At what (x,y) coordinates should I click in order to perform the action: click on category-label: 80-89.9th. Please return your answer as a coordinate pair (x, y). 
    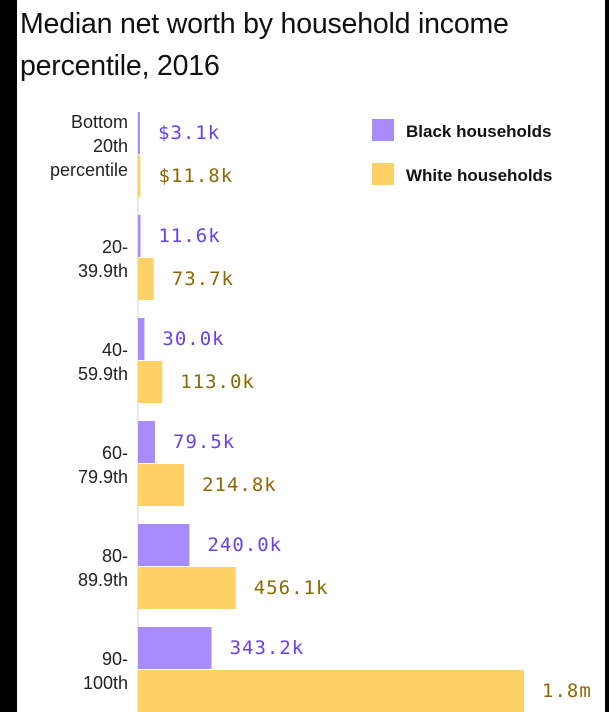
    Looking at the image, I should click on (103, 568).